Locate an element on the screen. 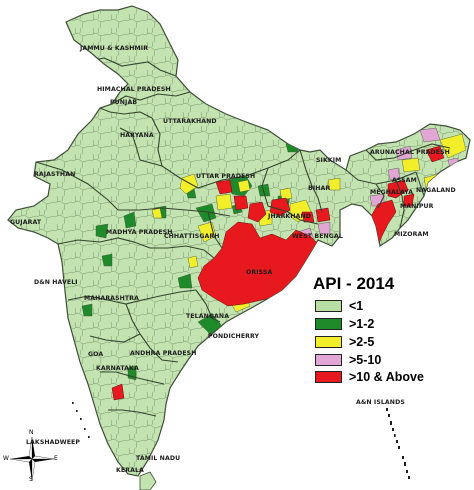 This screenshot has width=474, height=490. label-dn-haveli: D&N HAVELI is located at coordinates (56, 282).